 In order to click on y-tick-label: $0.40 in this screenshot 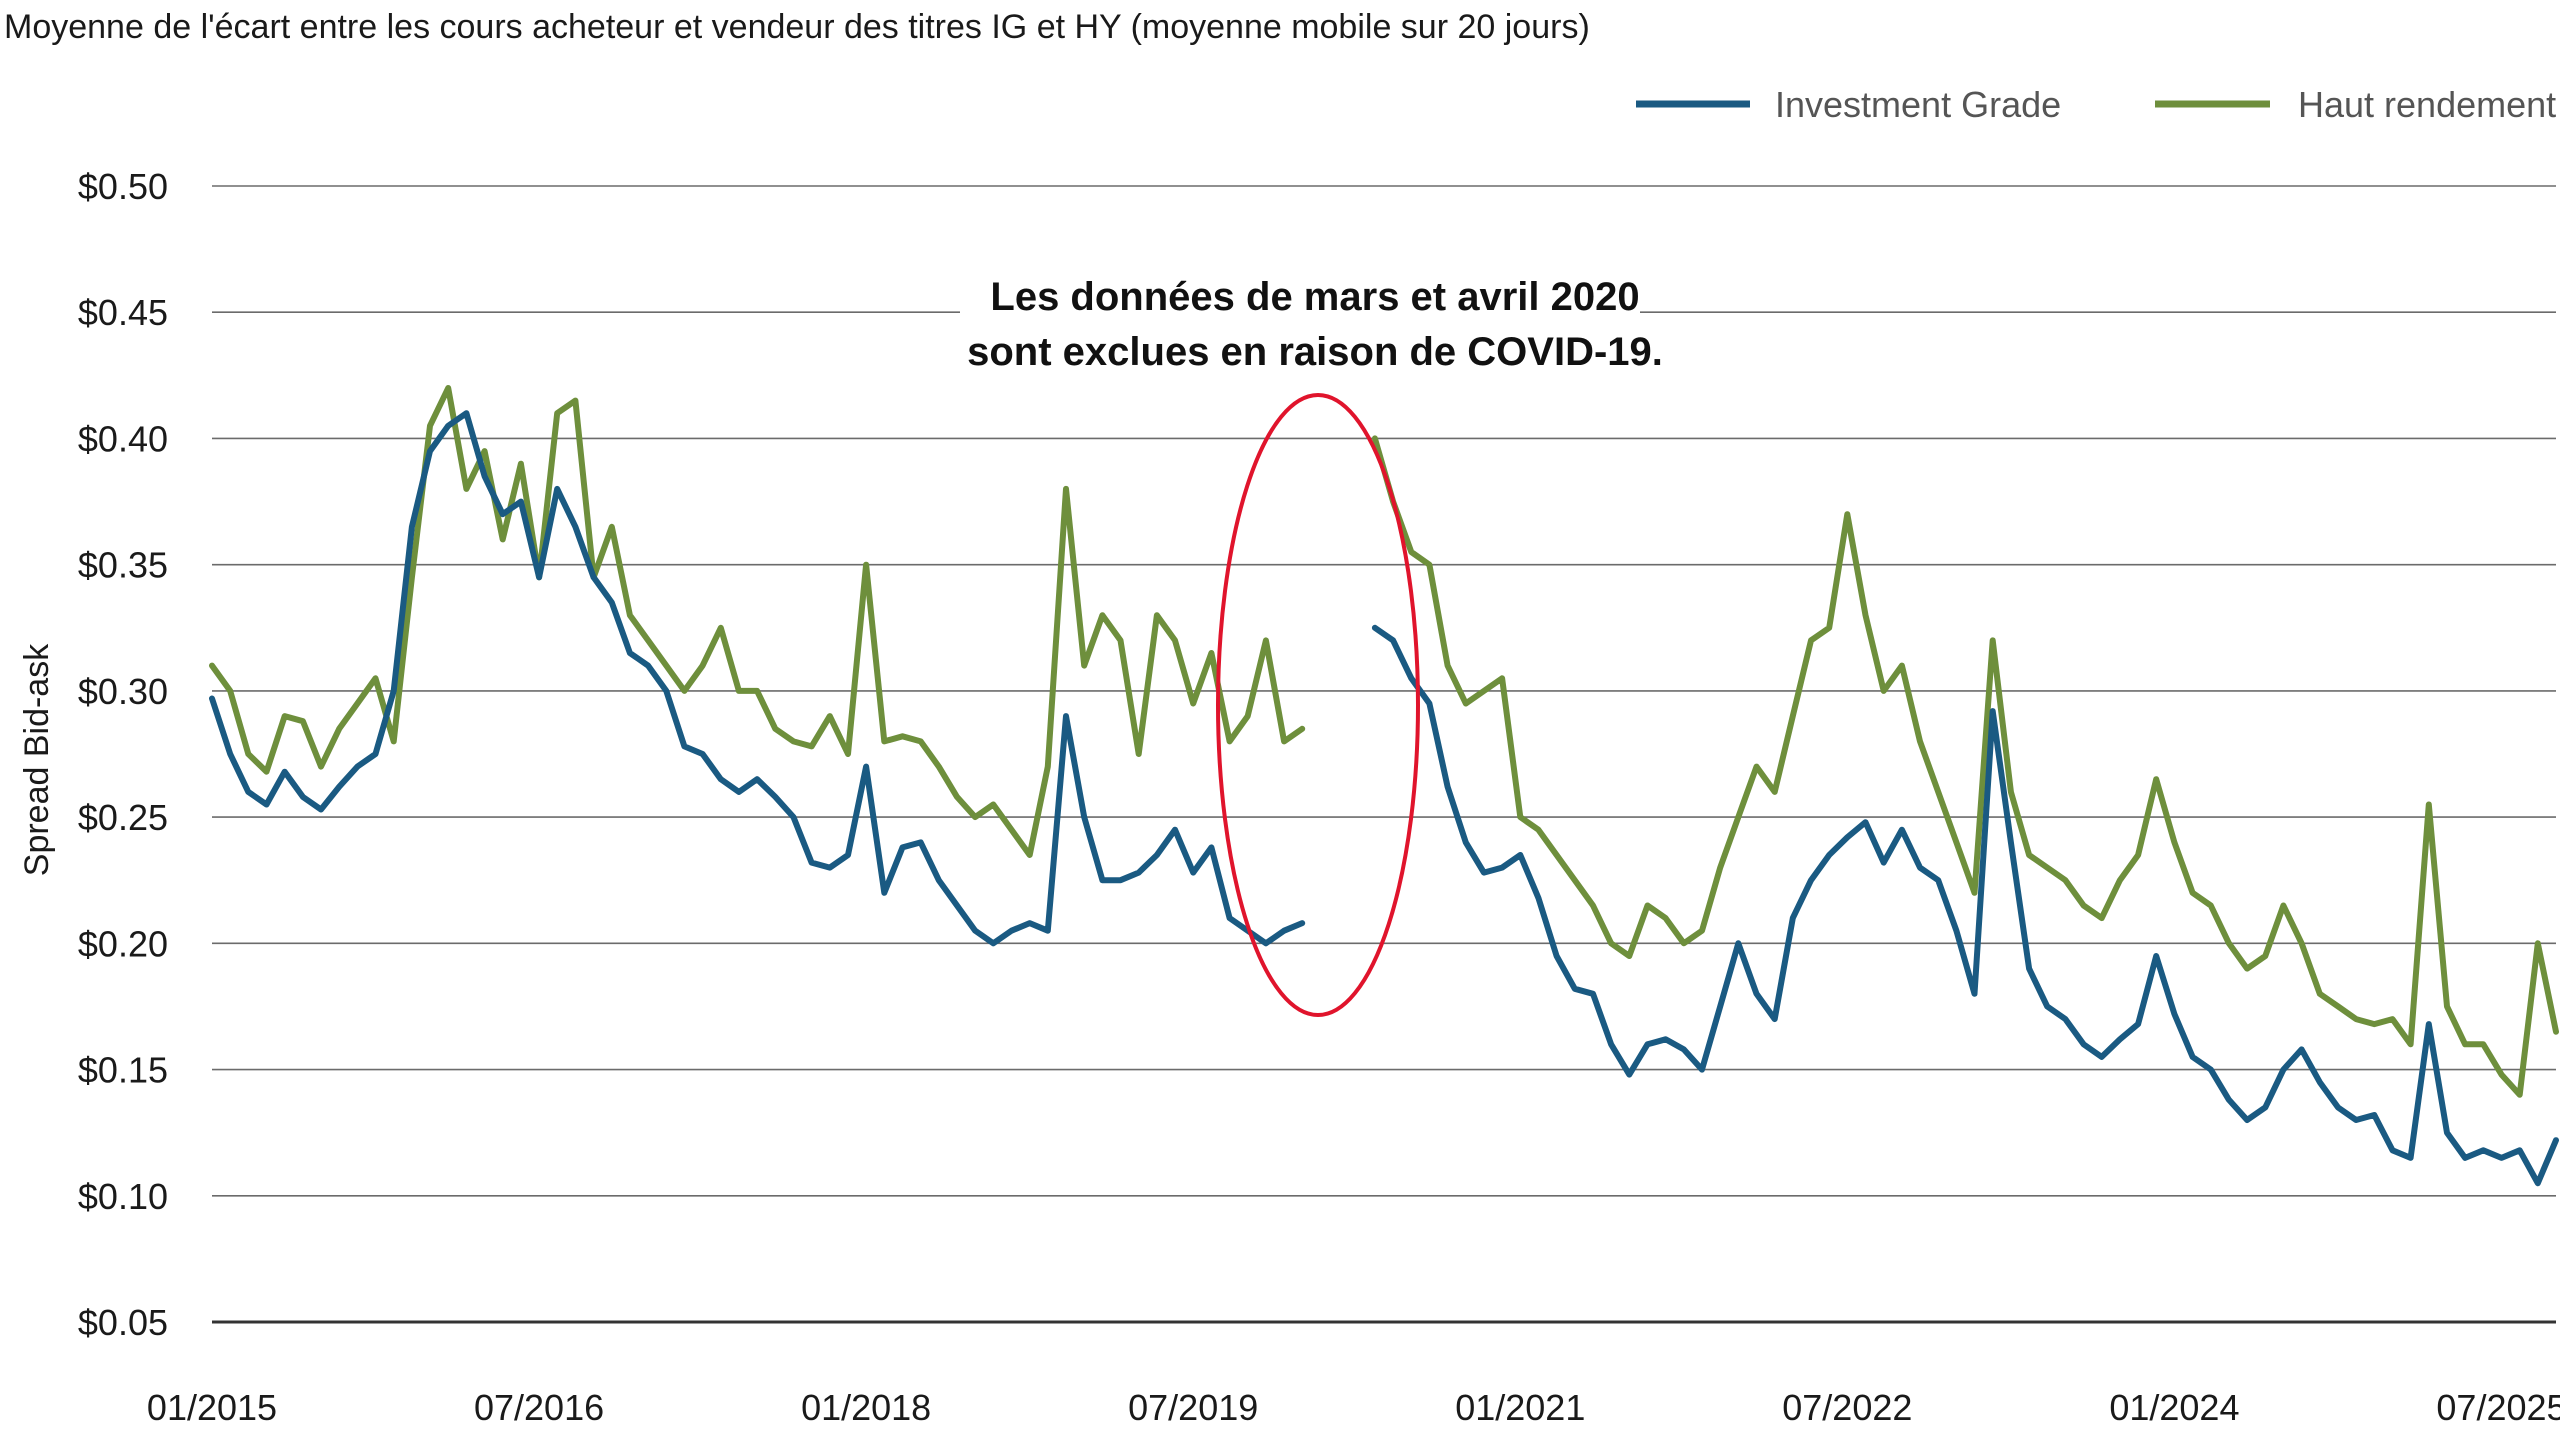, I will do `click(123, 438)`.